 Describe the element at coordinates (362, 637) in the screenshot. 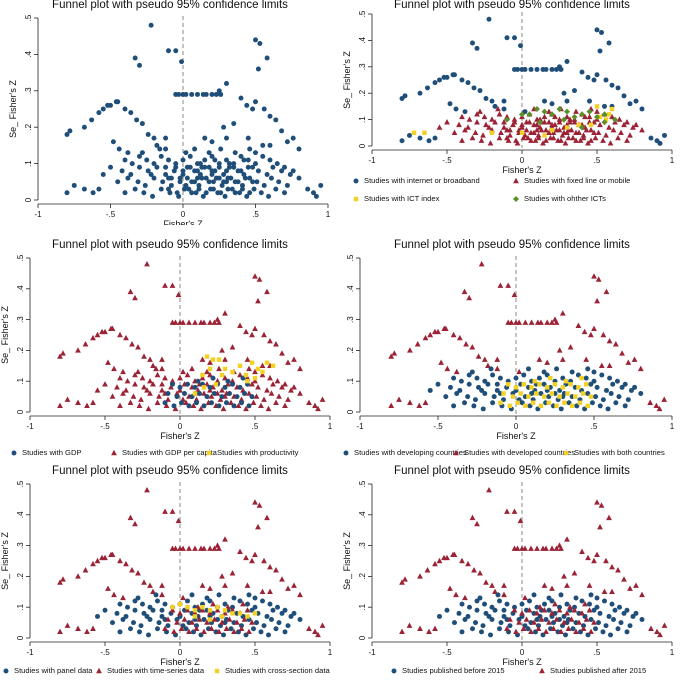

I see `y-tick-label: 0` at that location.